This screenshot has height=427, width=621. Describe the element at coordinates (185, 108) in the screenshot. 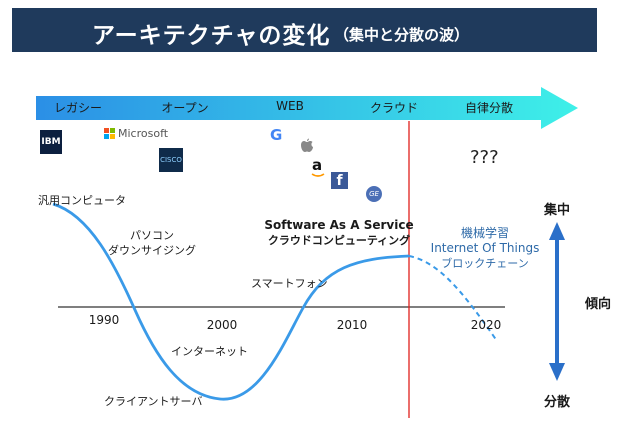

I see `era-open: オープン` at that location.